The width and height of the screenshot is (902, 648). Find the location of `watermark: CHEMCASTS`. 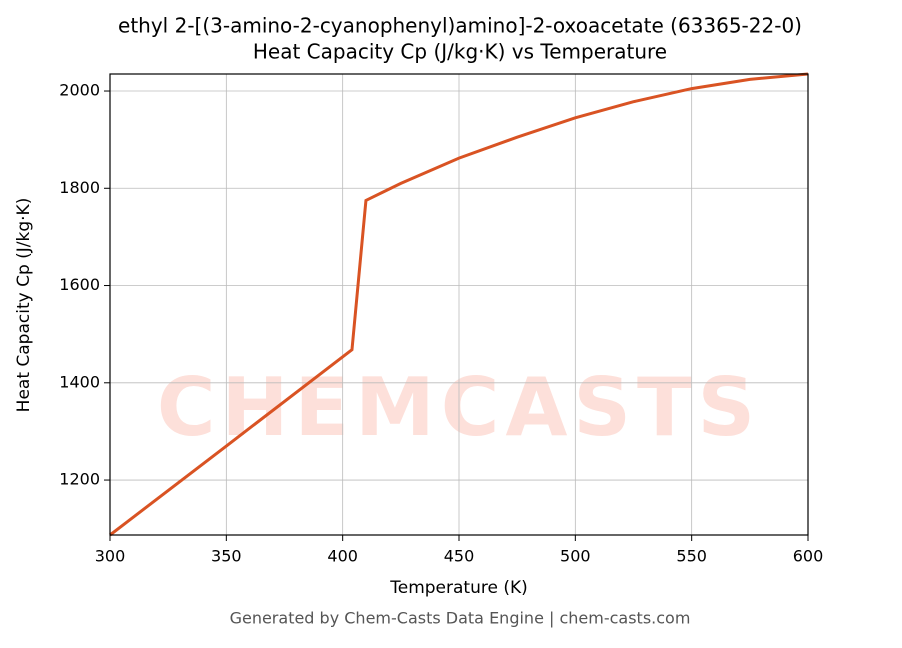

watermark: CHEMCASTS is located at coordinates (459, 407).